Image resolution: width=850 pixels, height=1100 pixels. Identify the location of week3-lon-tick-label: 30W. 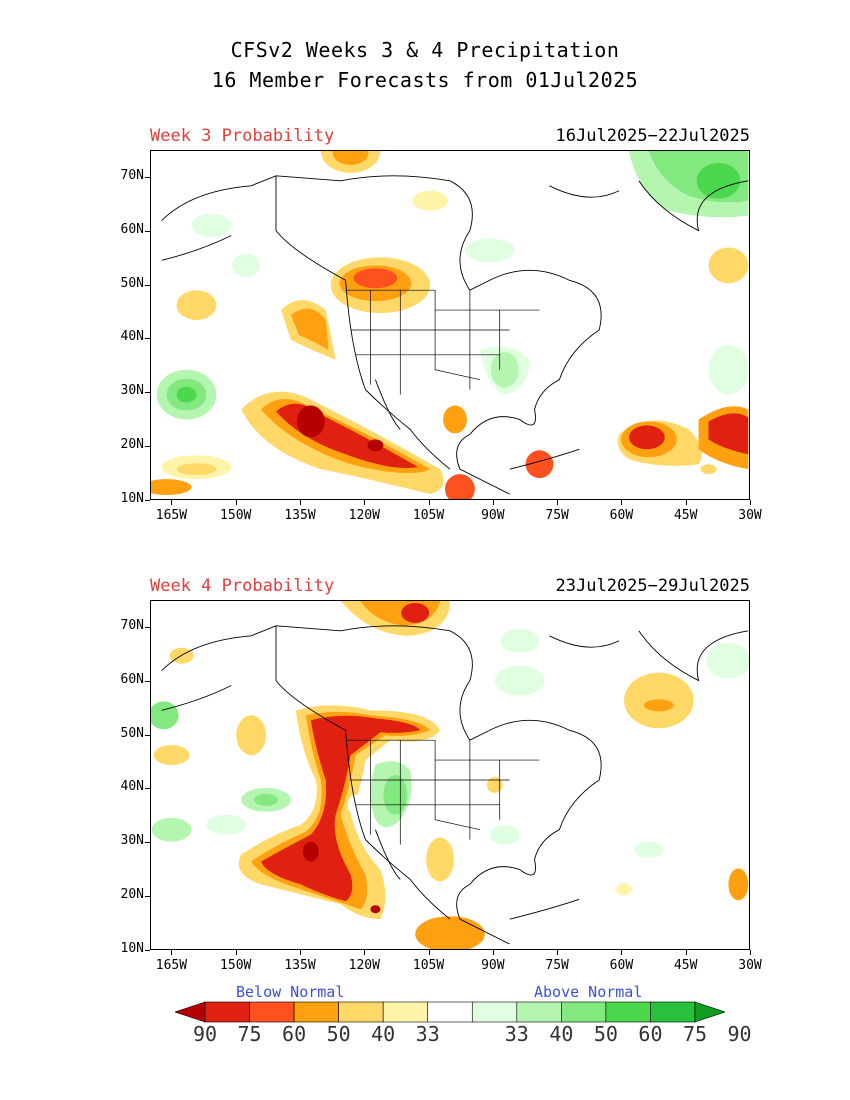
(750, 515).